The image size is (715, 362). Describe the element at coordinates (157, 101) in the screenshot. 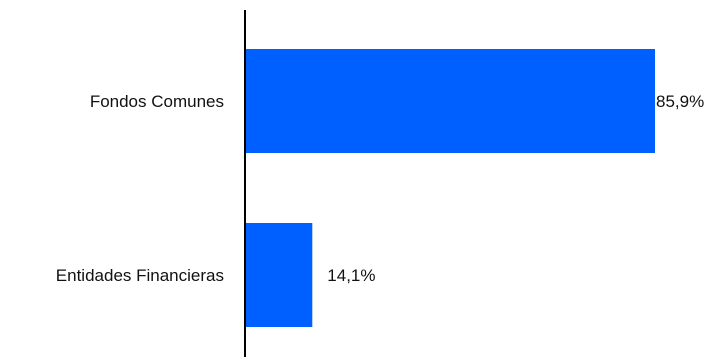

I see `category-label-fondos-comunes: Fondos Comunes` at that location.